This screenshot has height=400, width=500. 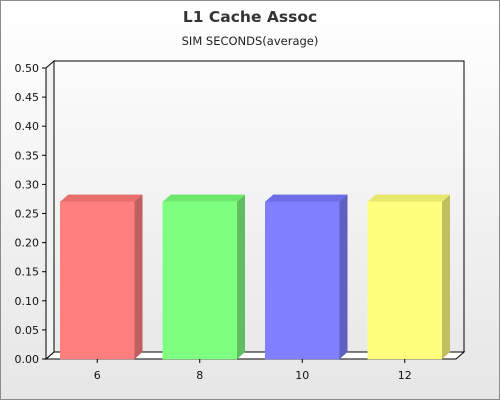 I want to click on x-tick-label: 8, so click(x=199, y=375).